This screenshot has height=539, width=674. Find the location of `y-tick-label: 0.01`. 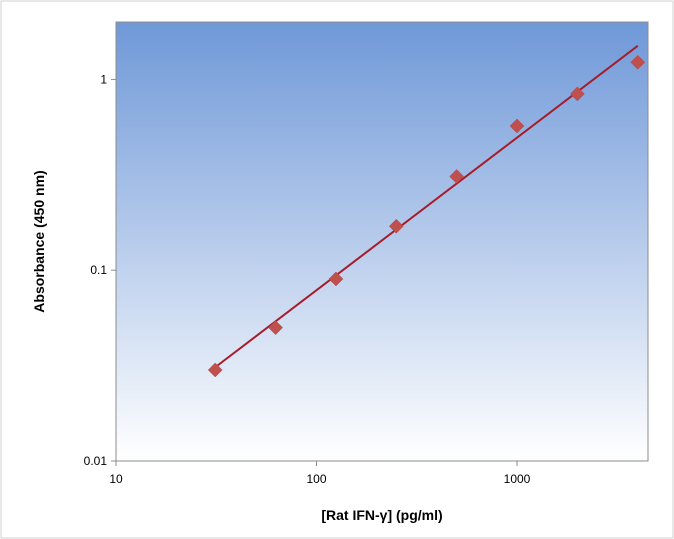

y-tick-label: 0.01 is located at coordinates (96, 461).